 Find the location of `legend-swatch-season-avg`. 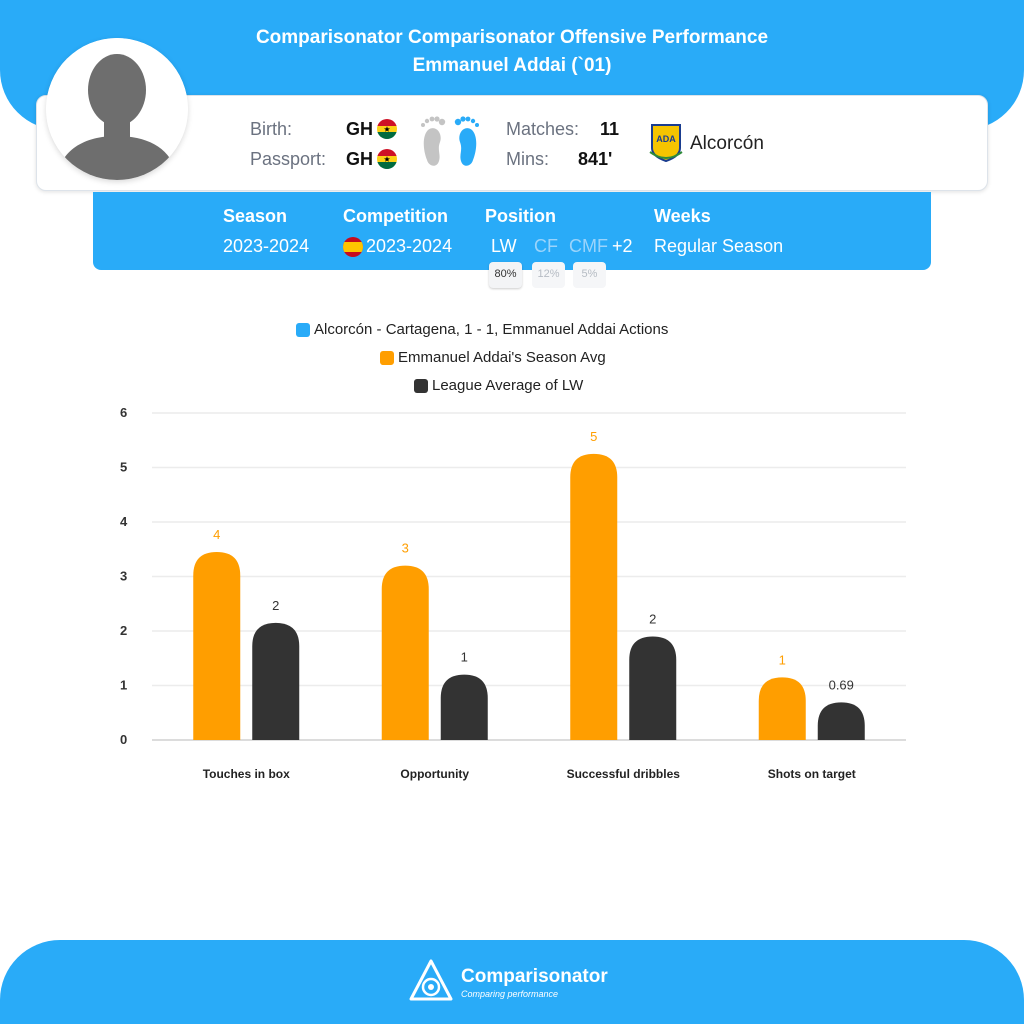

legend-swatch-season-avg is located at coordinates (387, 358).